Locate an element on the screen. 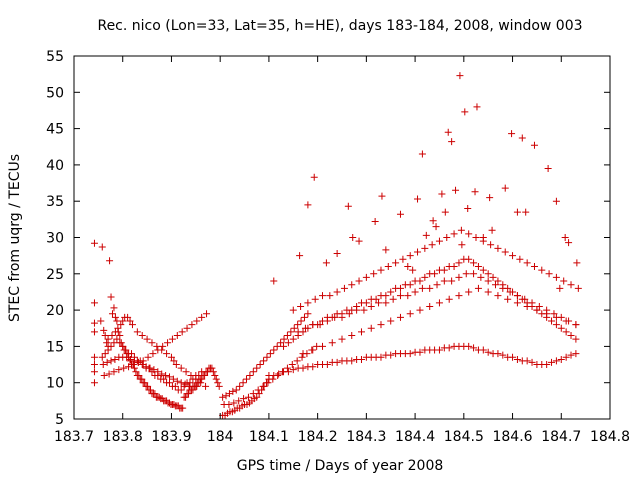 The image size is (640, 480). x-tick-label: 184.7 is located at coordinates (561, 437).